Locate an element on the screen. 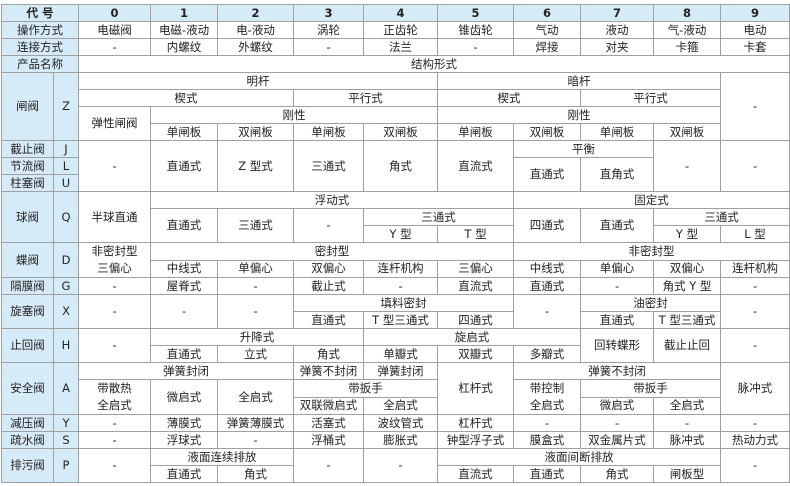 This screenshot has width=790, height=486. cell: 截止式 is located at coordinates (329, 286).